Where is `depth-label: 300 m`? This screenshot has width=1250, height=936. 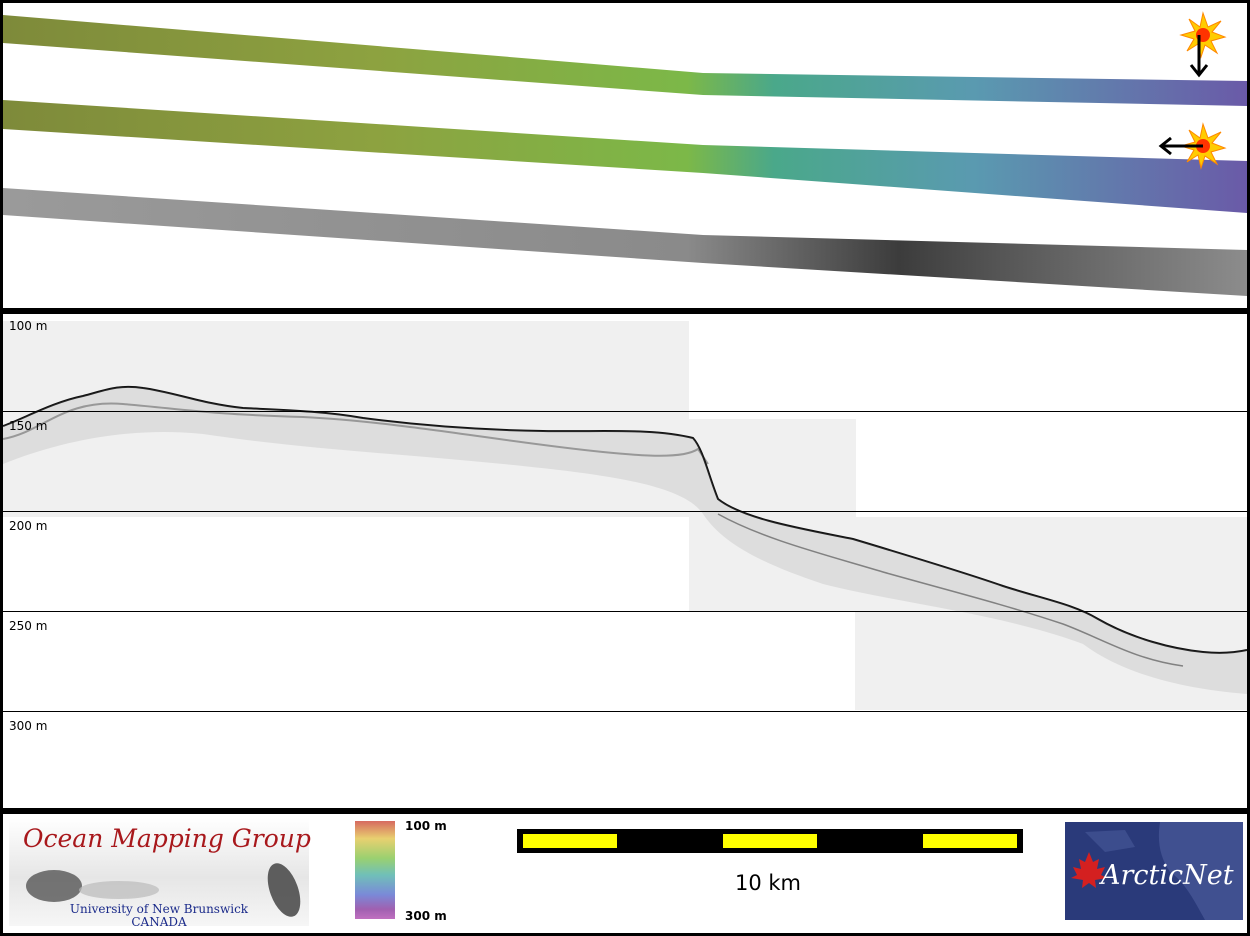 depth-label: 300 m is located at coordinates (28, 726).